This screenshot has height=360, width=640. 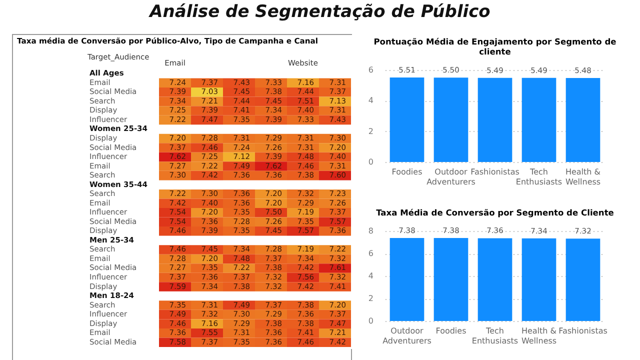 What do you see at coordinates (407, 336) in the screenshot?
I see `x-tick-label: Outdoor Adventurers` at bounding box center [407, 336].